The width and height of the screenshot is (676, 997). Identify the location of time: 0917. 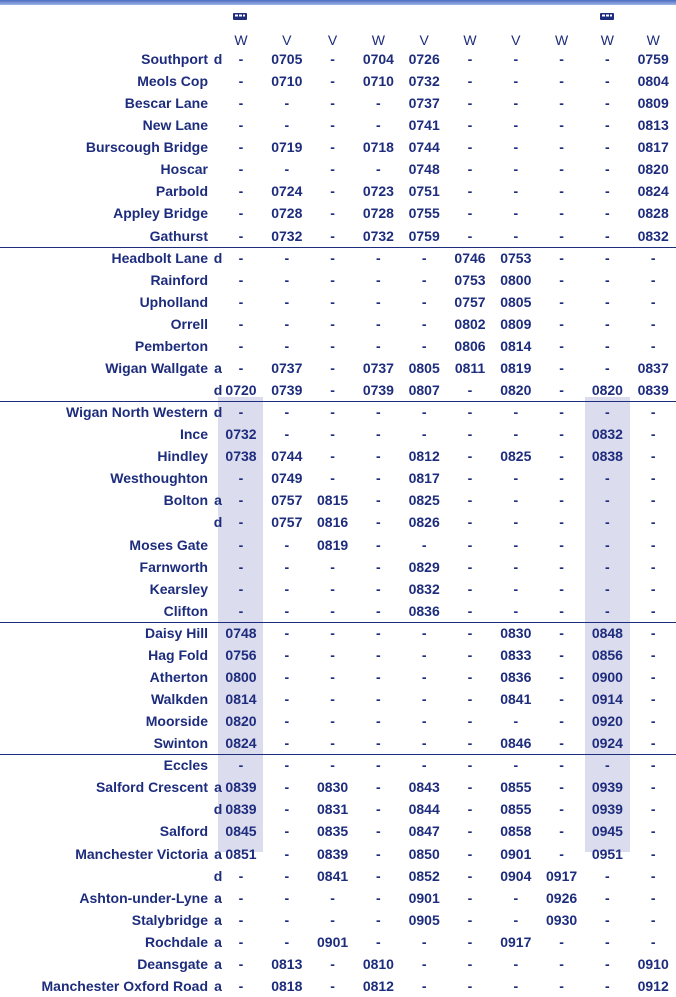
(516, 941).